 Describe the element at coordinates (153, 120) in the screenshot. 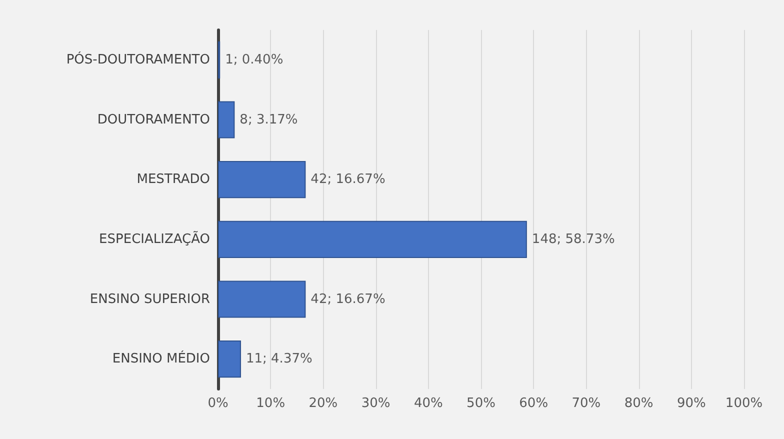

I see `y-tick-label: DOUTORAMENTO` at that location.